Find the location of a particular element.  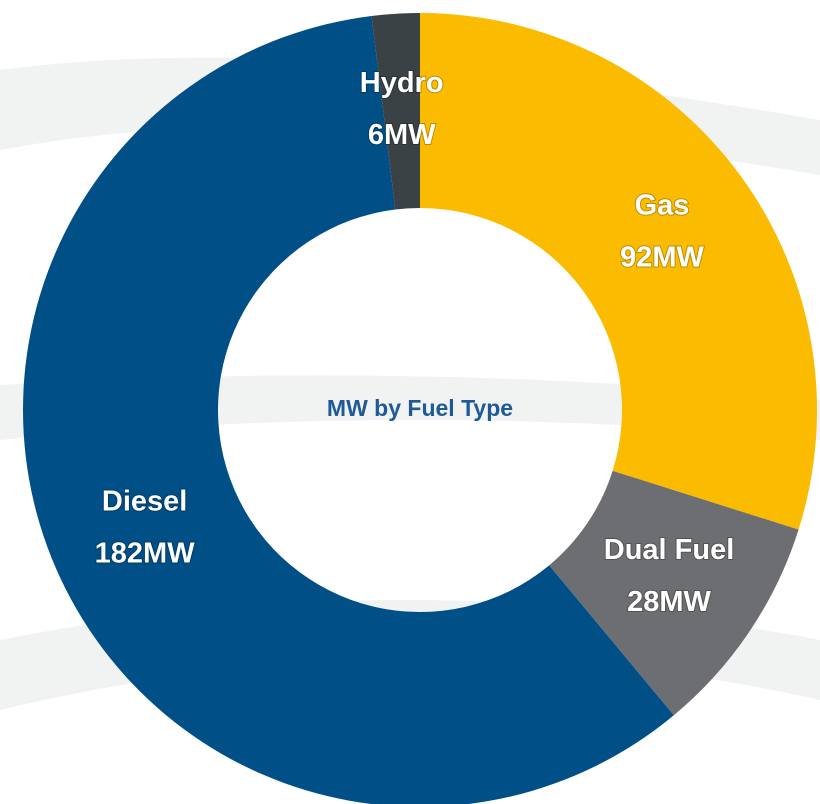

chart-title: MW by Fuel Type is located at coordinates (420, 408).